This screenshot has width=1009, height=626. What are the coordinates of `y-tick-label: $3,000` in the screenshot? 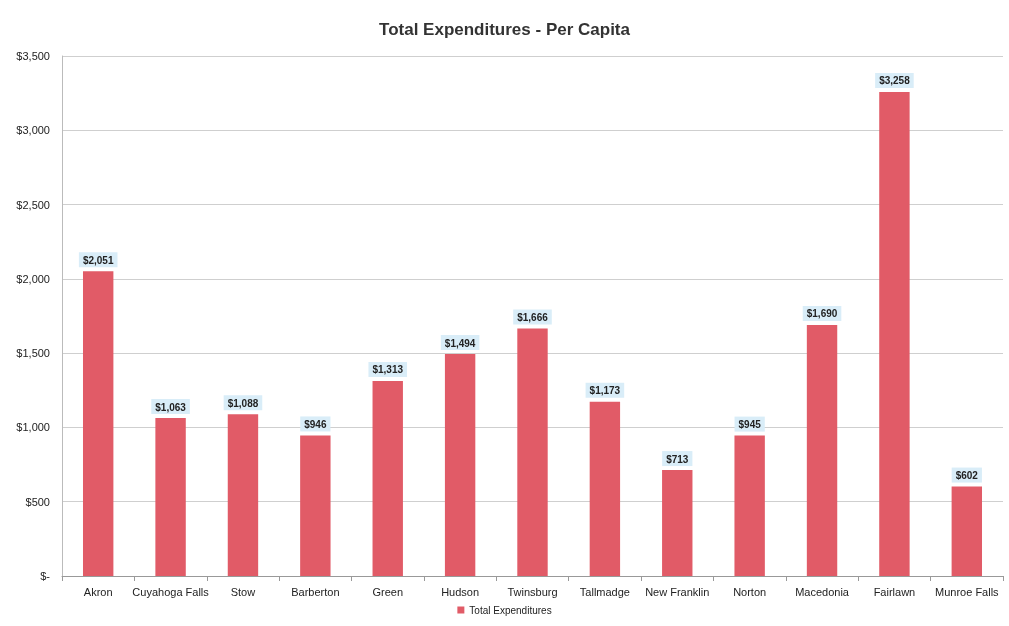 It's located at (33, 130).